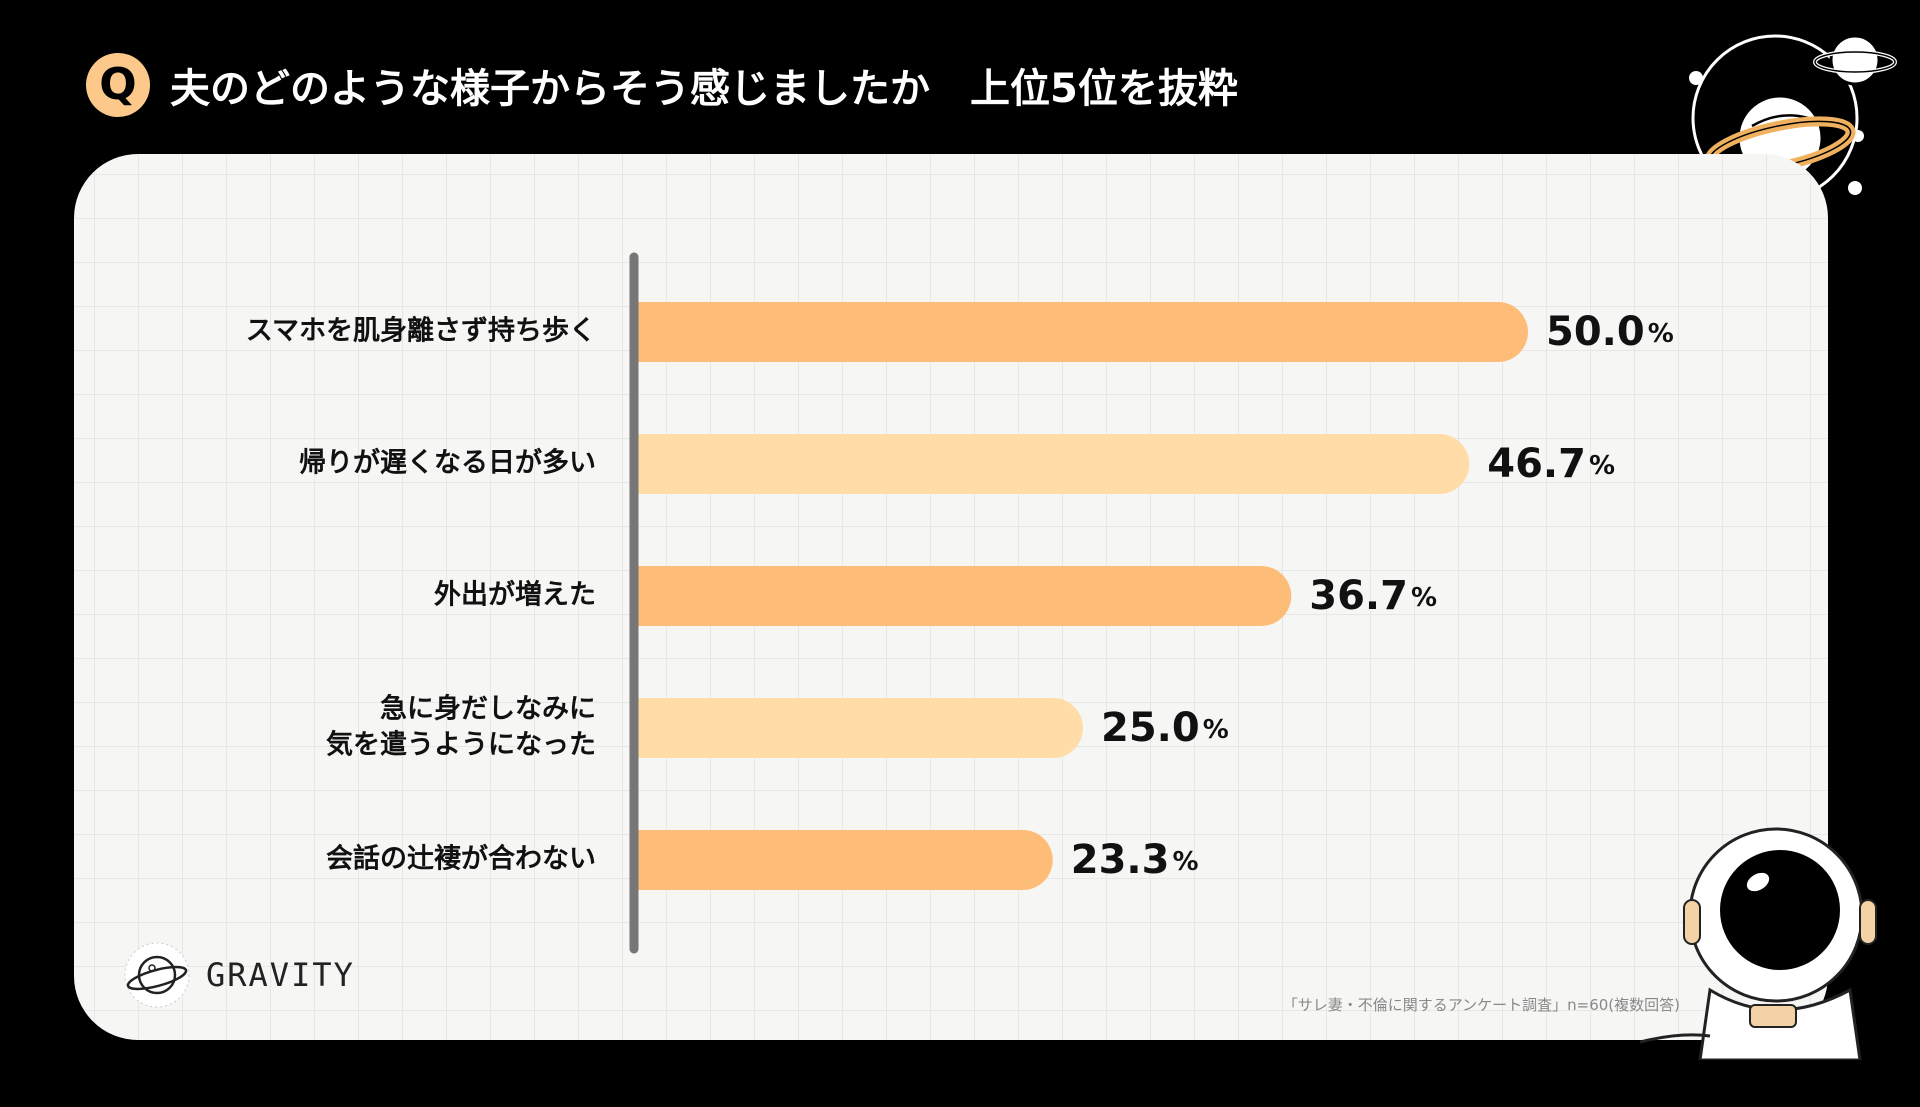 The width and height of the screenshot is (1920, 1107). Describe the element at coordinates (1481, 1005) in the screenshot. I see `source-note: 「サレ妻・不倫に関するアンケート調査」n=60(複数回答)` at that location.